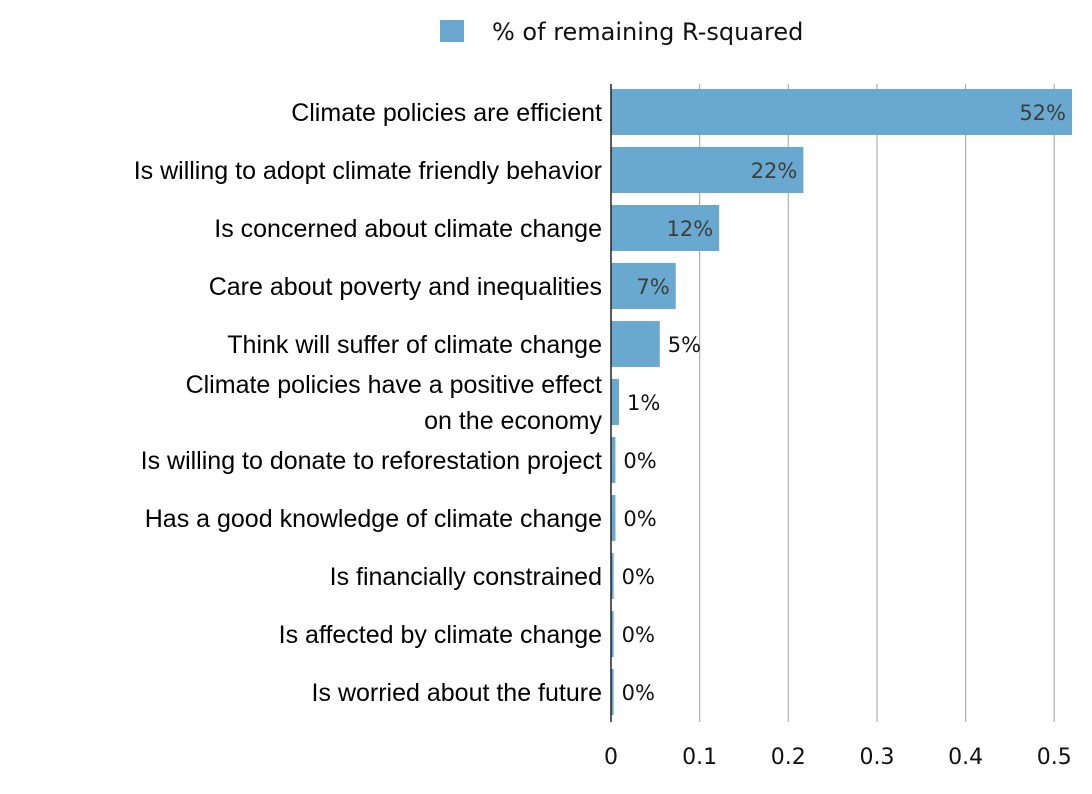 The width and height of the screenshot is (1092, 794). What do you see at coordinates (699, 757) in the screenshot?
I see `x-tick-label: 0.1` at bounding box center [699, 757].